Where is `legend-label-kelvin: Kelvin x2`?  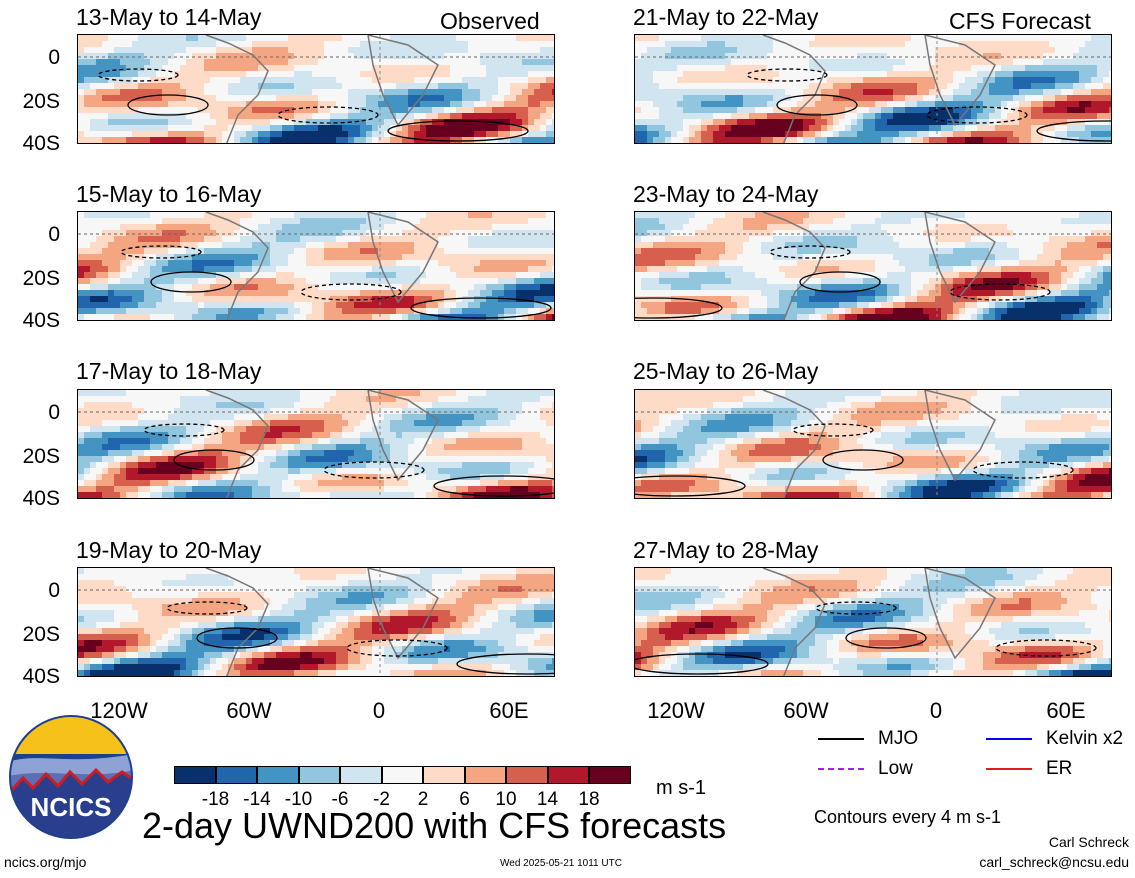
legend-label-kelvin: Kelvin x2 is located at coordinates (1085, 738).